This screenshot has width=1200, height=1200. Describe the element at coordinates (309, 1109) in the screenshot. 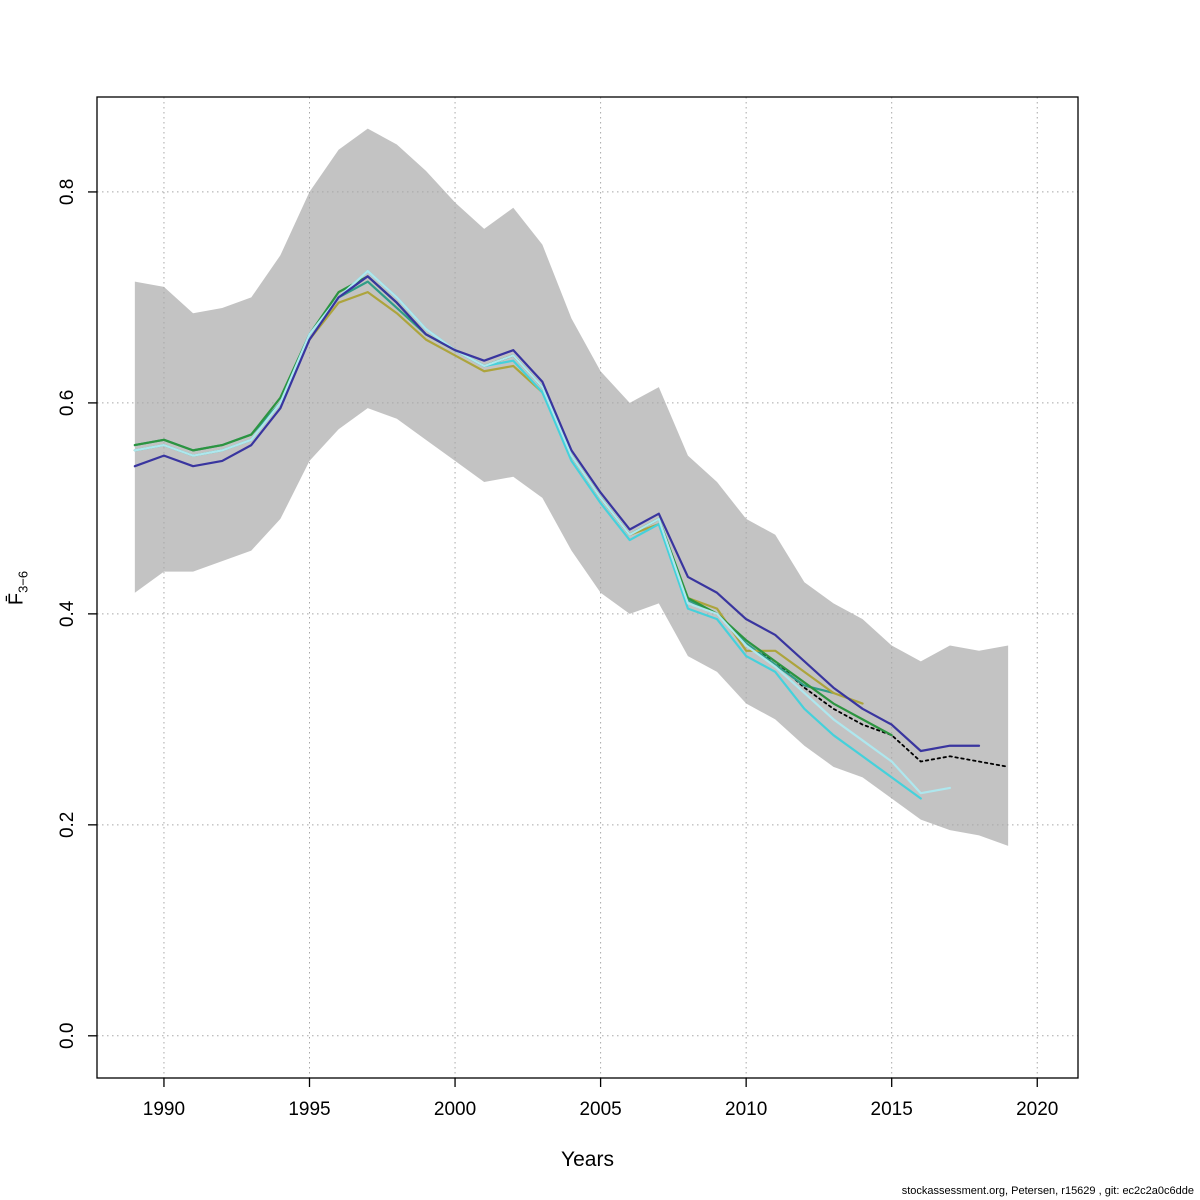

I see `x-tick-label: 1995` at that location.